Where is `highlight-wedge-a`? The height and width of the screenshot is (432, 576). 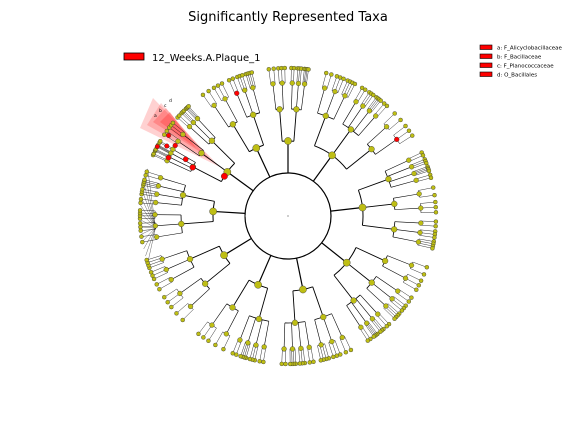 highlight-wedge-a is located at coordinates (178, 130).